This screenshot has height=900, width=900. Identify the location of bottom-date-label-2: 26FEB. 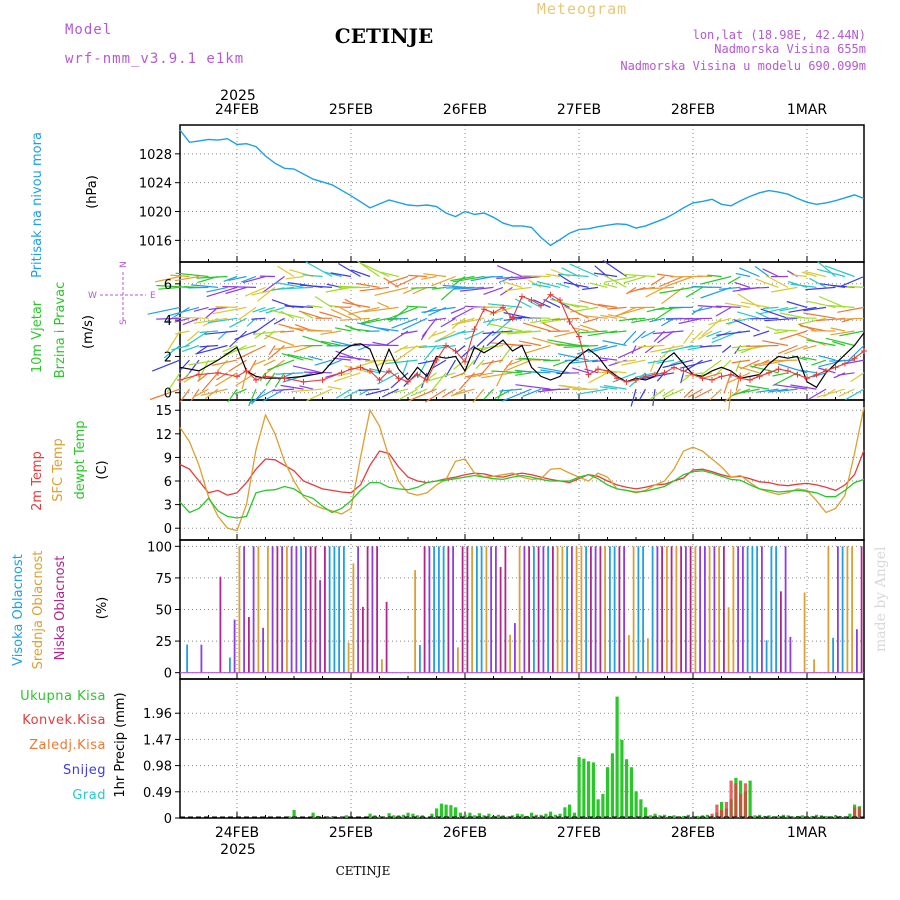
(465, 833).